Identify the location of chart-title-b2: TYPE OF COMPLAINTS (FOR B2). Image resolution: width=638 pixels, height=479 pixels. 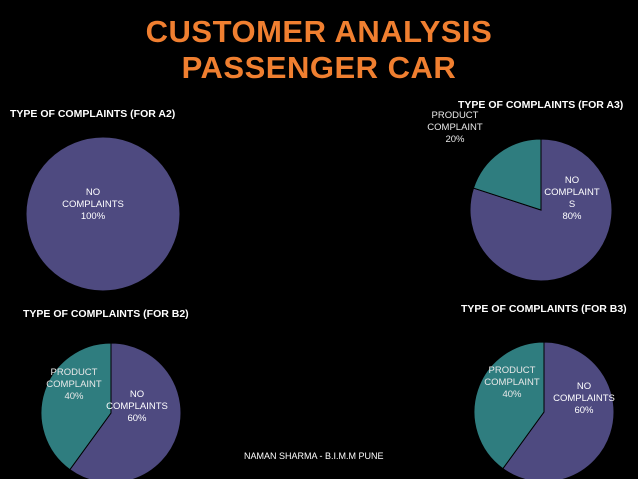
(106, 314).